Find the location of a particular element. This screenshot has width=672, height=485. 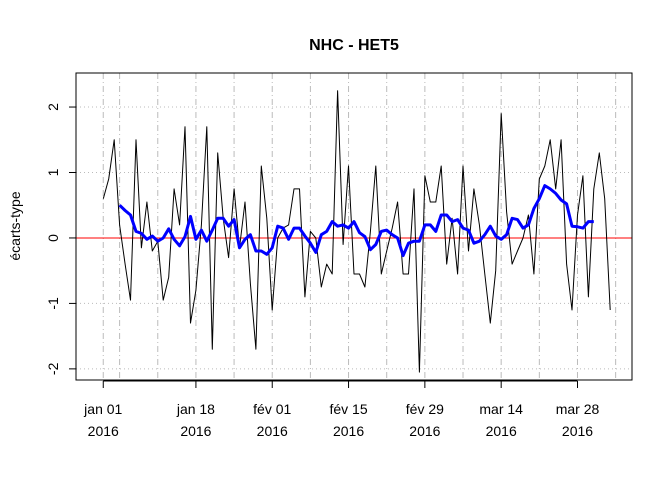

x-tick-label: fév 01 2016 is located at coordinates (272, 420).